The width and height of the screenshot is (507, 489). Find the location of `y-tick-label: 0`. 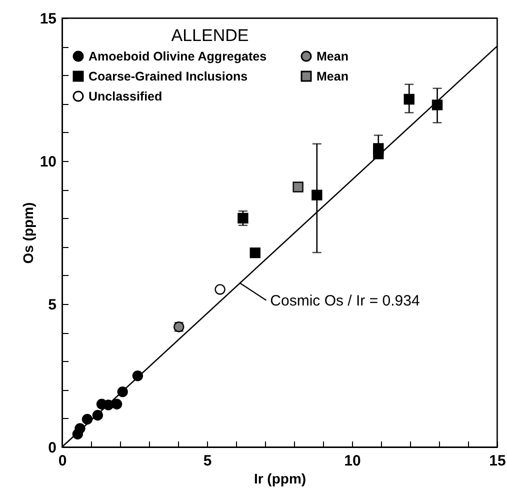

y-tick-label: 0 is located at coordinates (52, 448).